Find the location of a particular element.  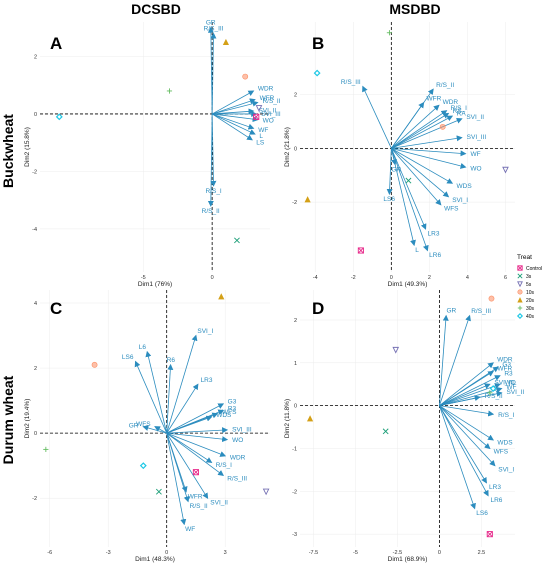

x-tick-label: 0 is located at coordinates (391, 278).